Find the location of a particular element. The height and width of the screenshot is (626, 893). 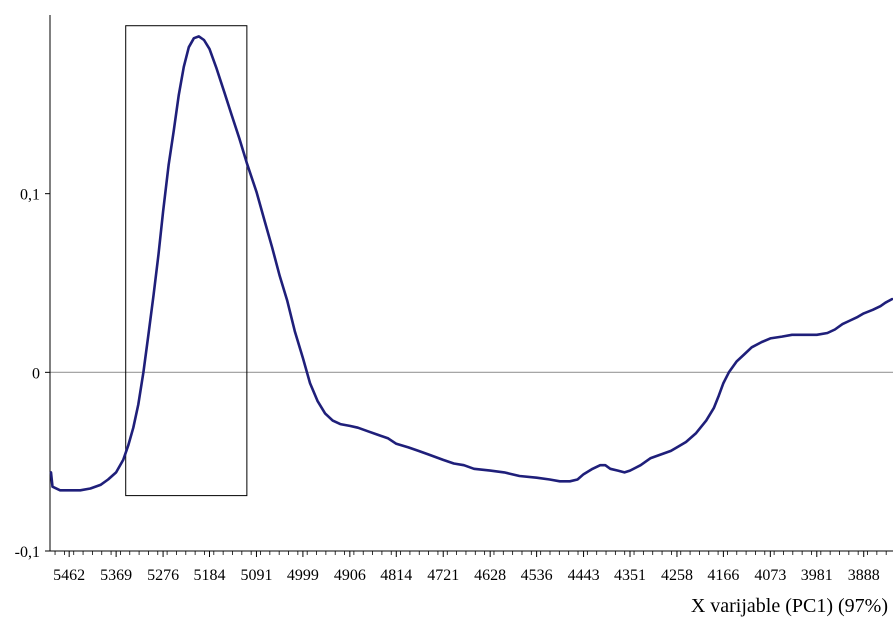

x-tick-label: 4906 is located at coordinates (350, 575).